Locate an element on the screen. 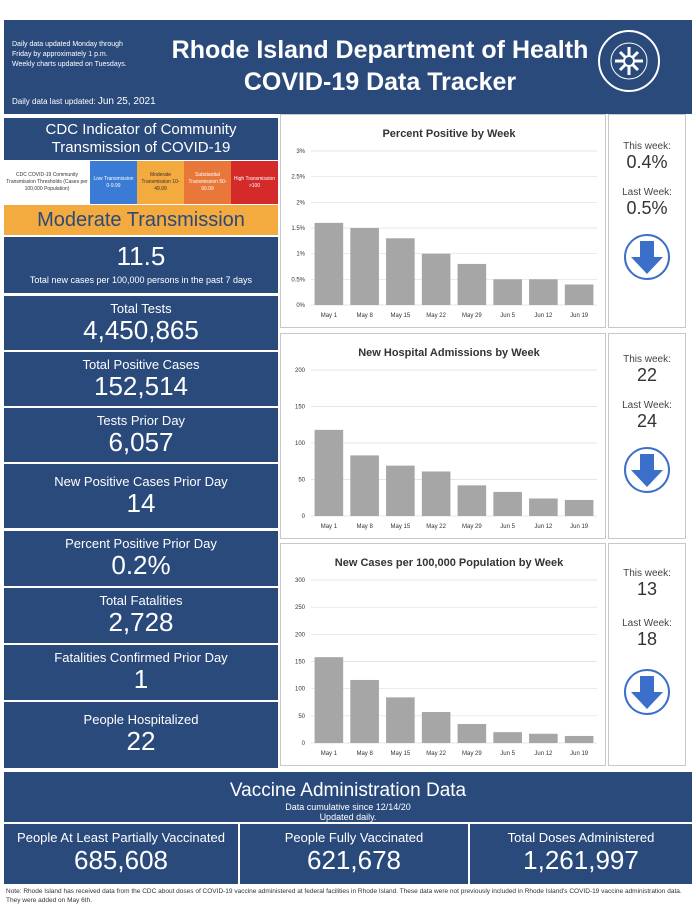 The width and height of the screenshot is (696, 917). vaccine-doses-box: Total Doses Administered 1,261,997 is located at coordinates (581, 854).